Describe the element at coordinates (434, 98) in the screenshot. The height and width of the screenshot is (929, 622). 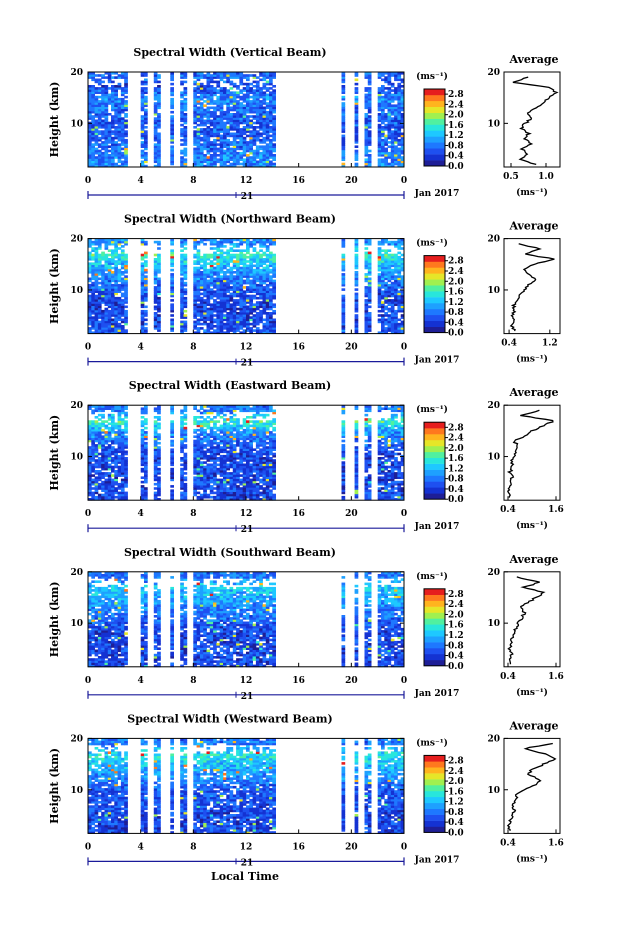
I see `colorbar-swatch` at that location.